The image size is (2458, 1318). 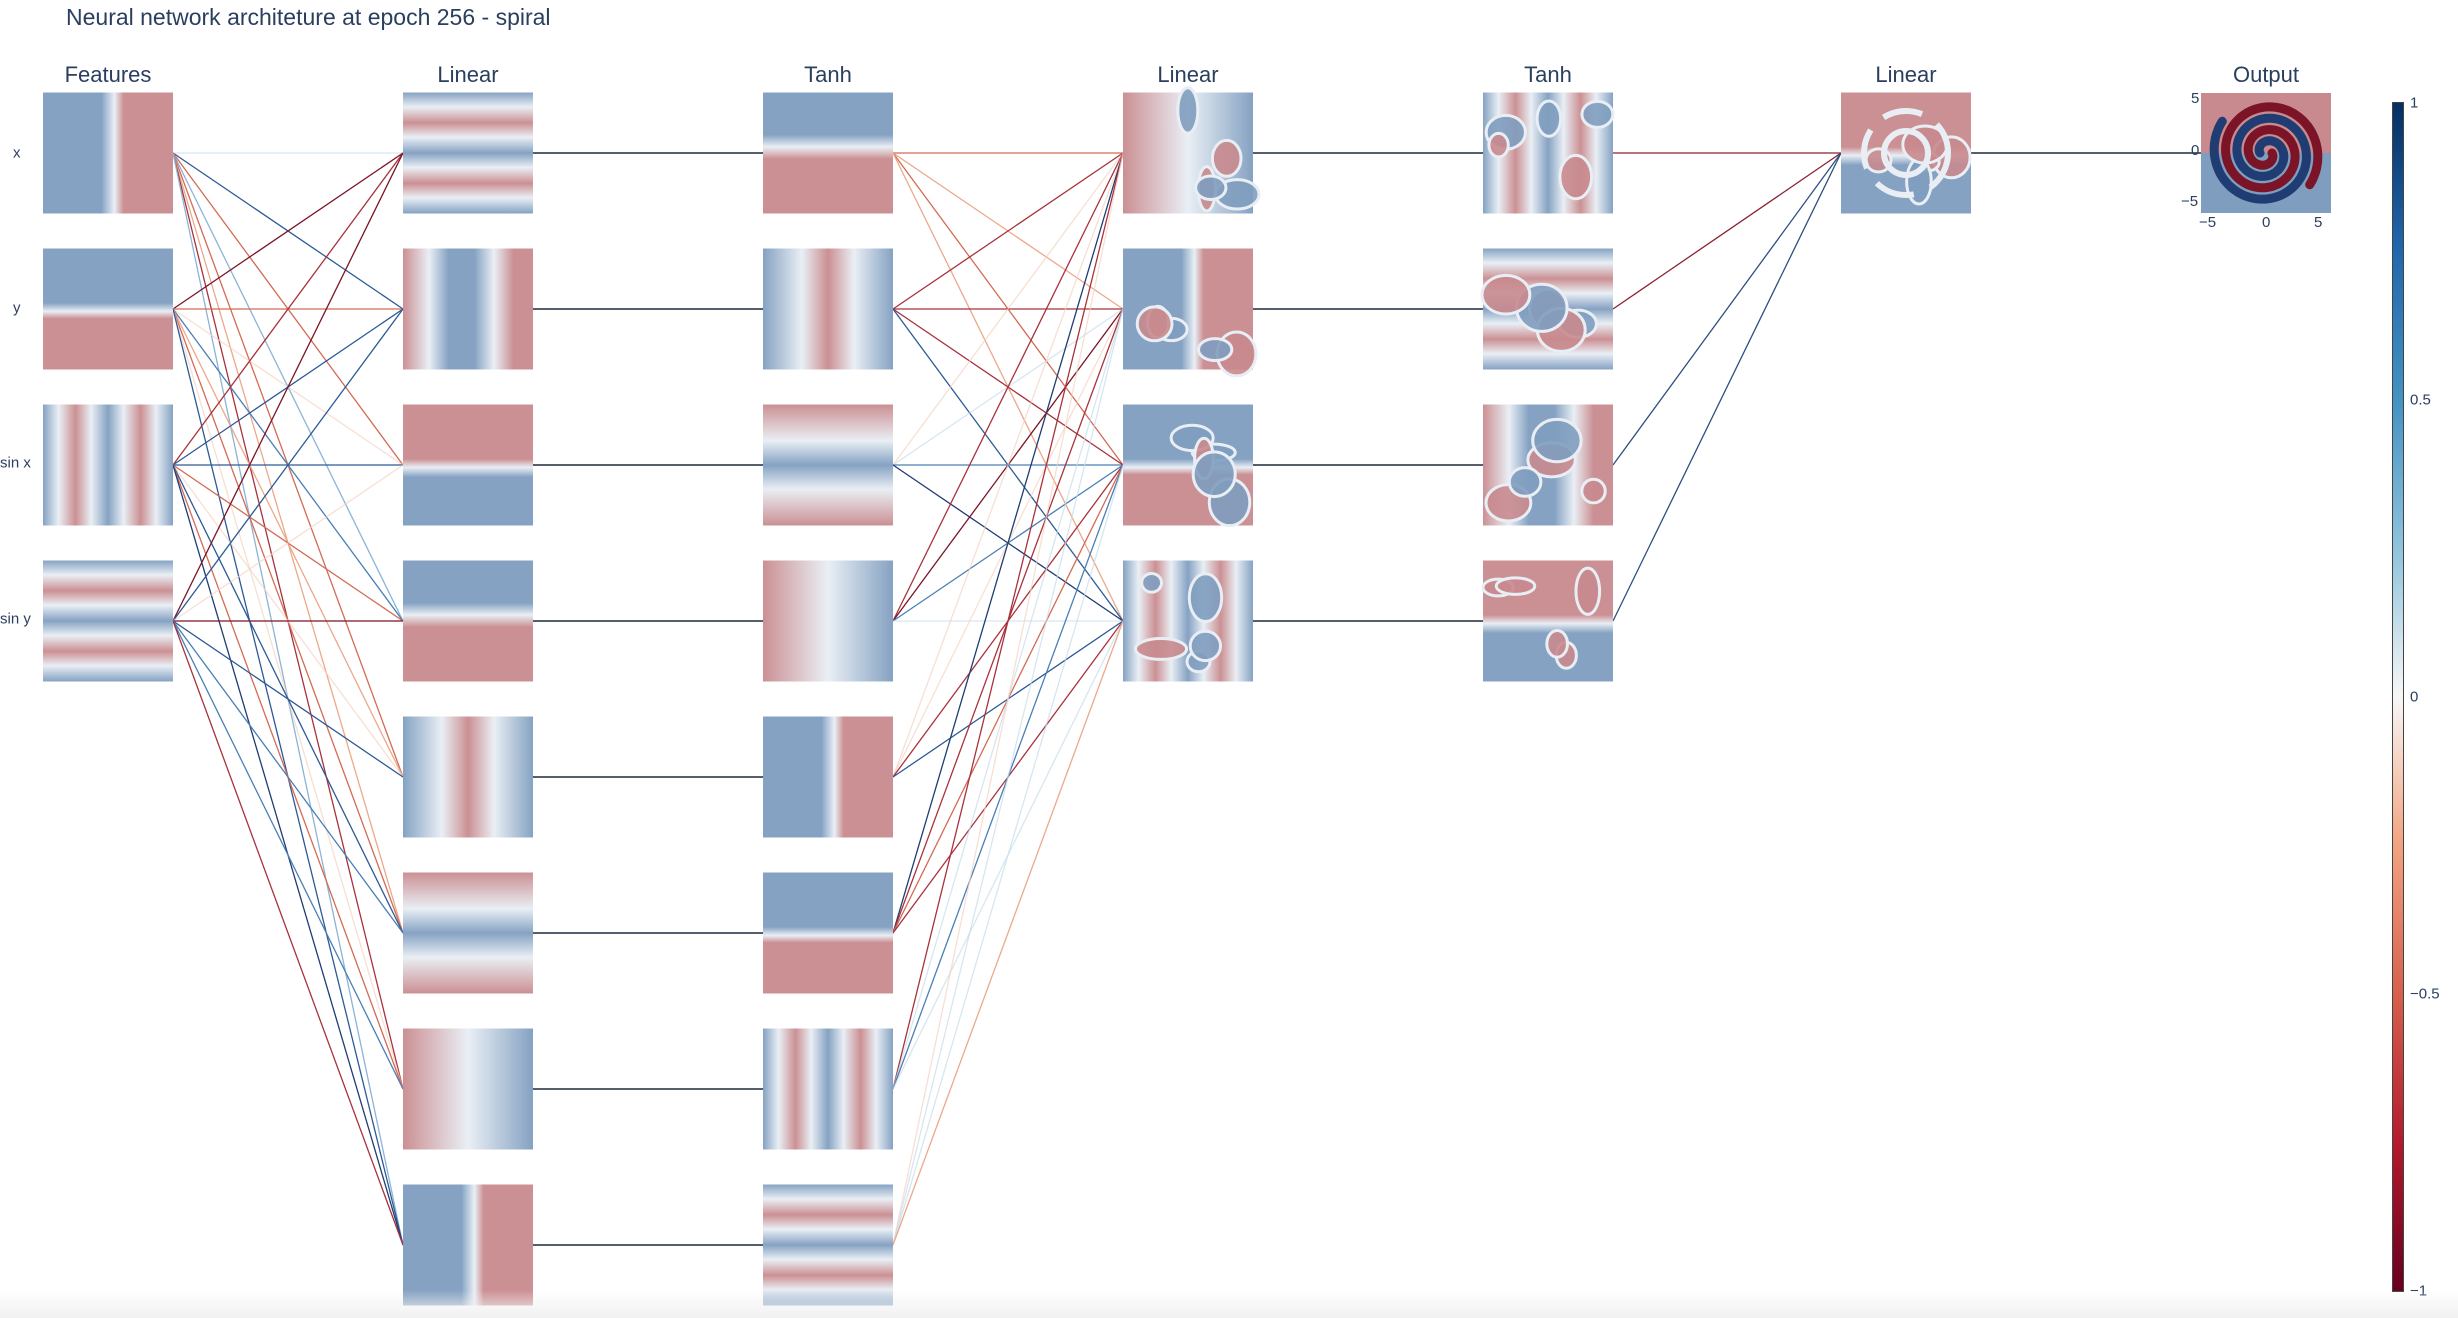 I want to click on column-title-linear-1: Linear, so click(x=468, y=74).